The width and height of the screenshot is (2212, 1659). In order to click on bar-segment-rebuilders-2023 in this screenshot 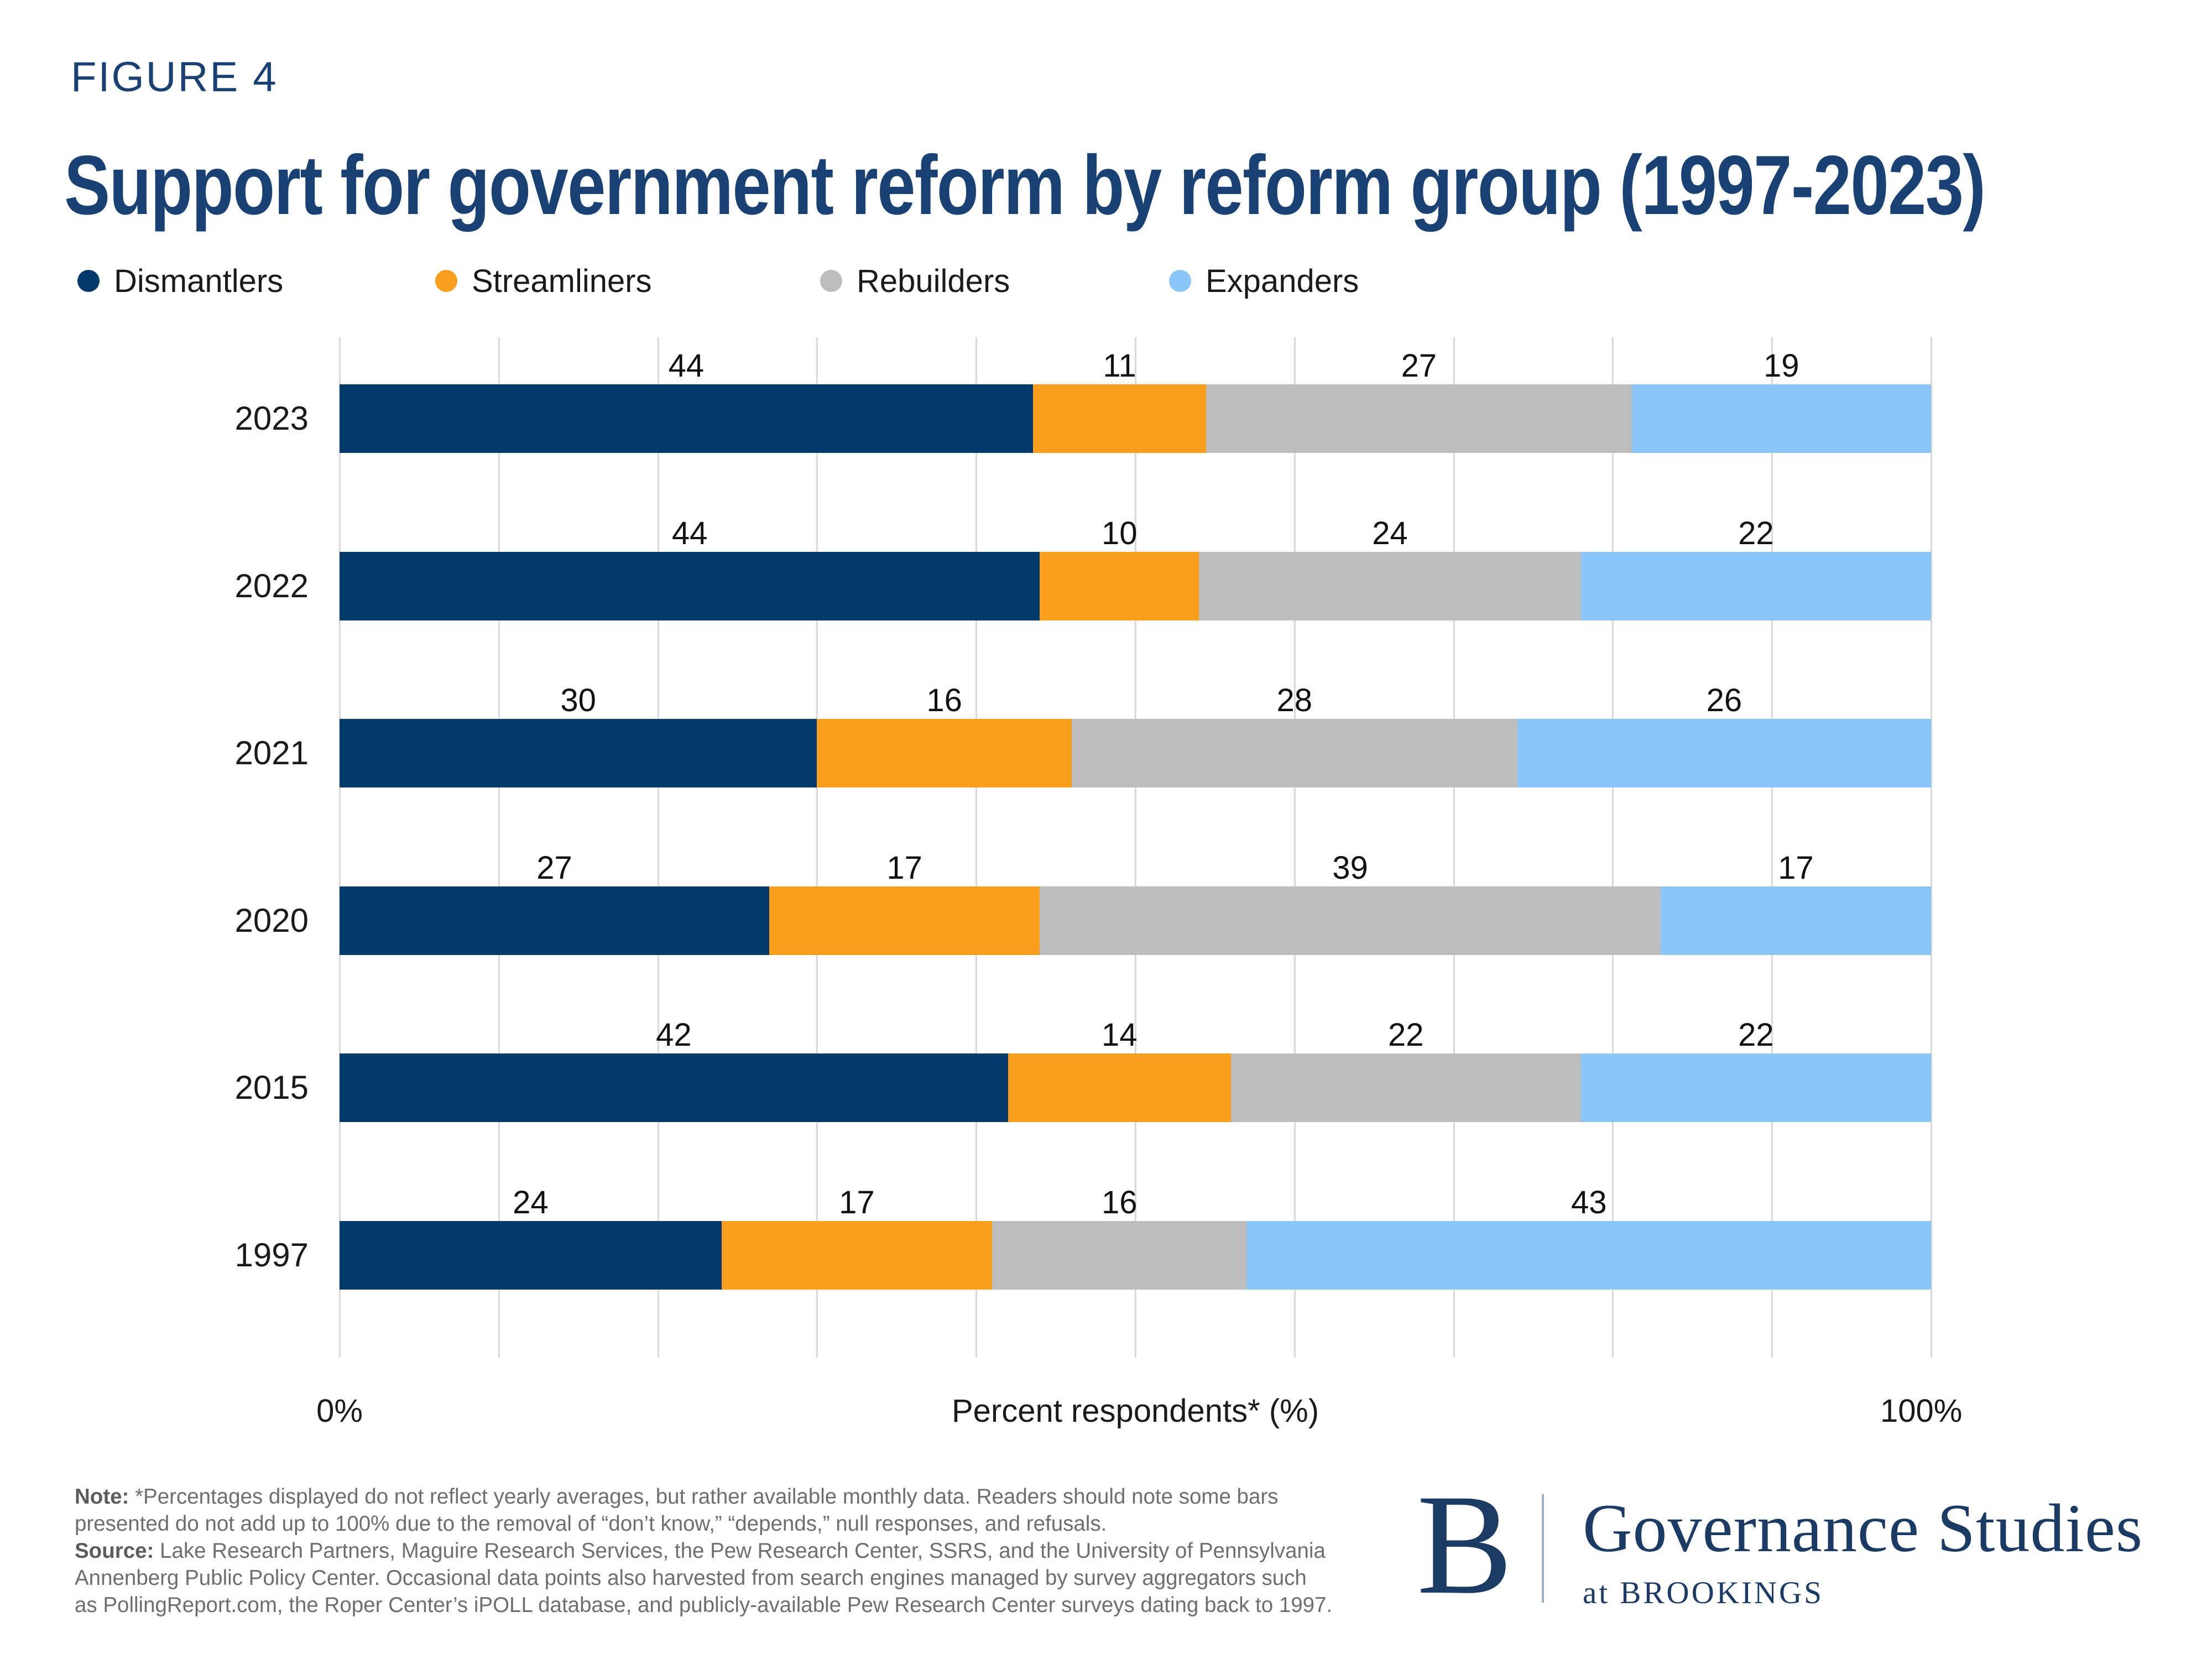, I will do `click(1419, 419)`.